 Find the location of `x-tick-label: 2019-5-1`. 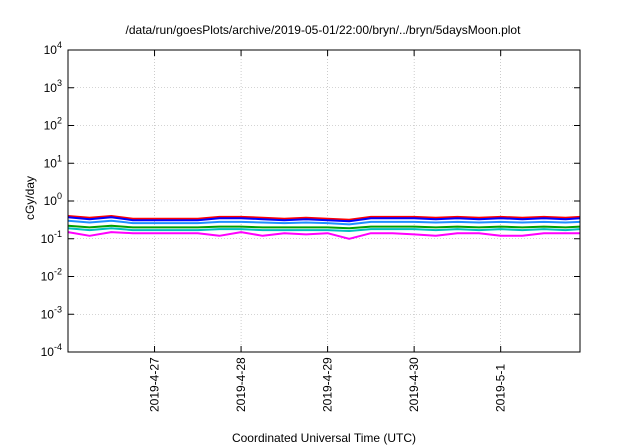

x-tick-label: 2019-5-1 is located at coordinates (501, 388).